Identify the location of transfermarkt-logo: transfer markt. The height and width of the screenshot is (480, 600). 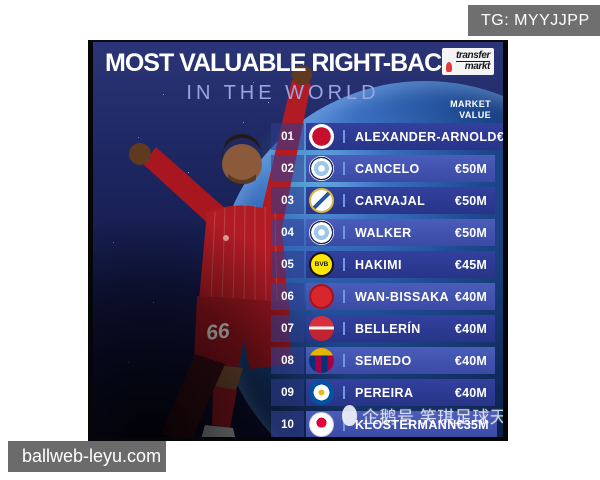
(468, 61).